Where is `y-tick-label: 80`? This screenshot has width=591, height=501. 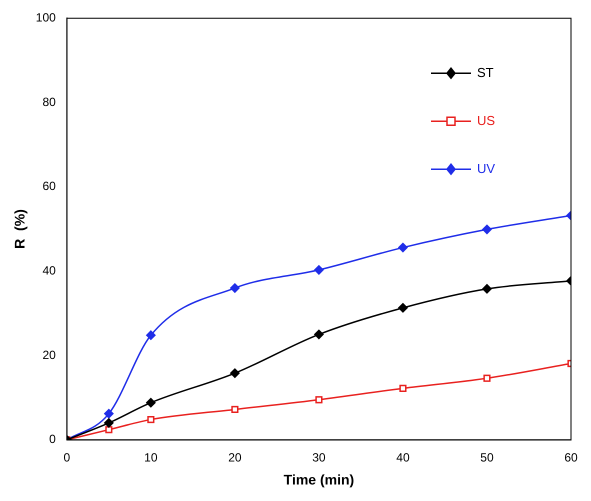
y-tick-label: 80 is located at coordinates (49, 101).